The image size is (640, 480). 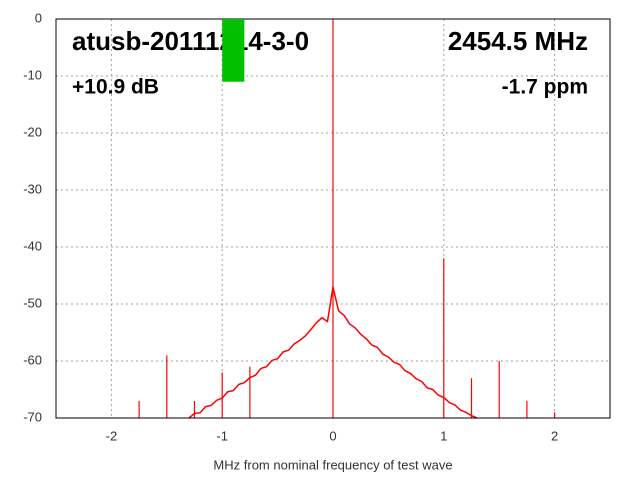 I want to click on offset-label: -1.7 ppm, so click(x=545, y=87).